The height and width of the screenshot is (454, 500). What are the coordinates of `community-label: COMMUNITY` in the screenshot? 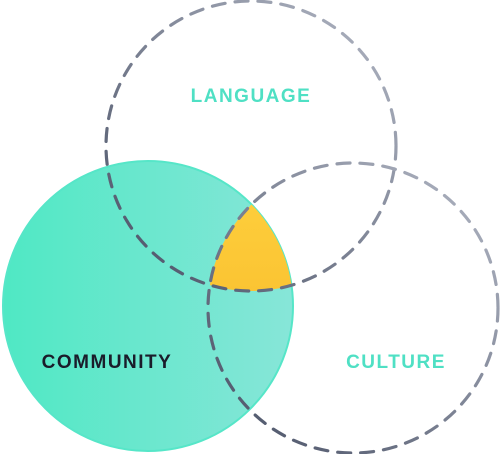 It's located at (107, 362).